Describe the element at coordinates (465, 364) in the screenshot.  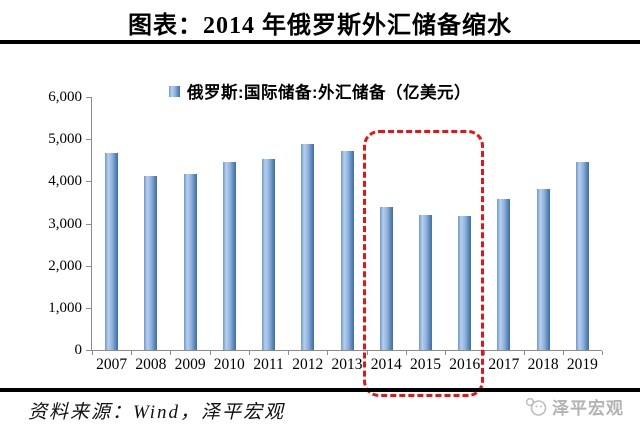
I see `x-label-2016: 2016` at that location.